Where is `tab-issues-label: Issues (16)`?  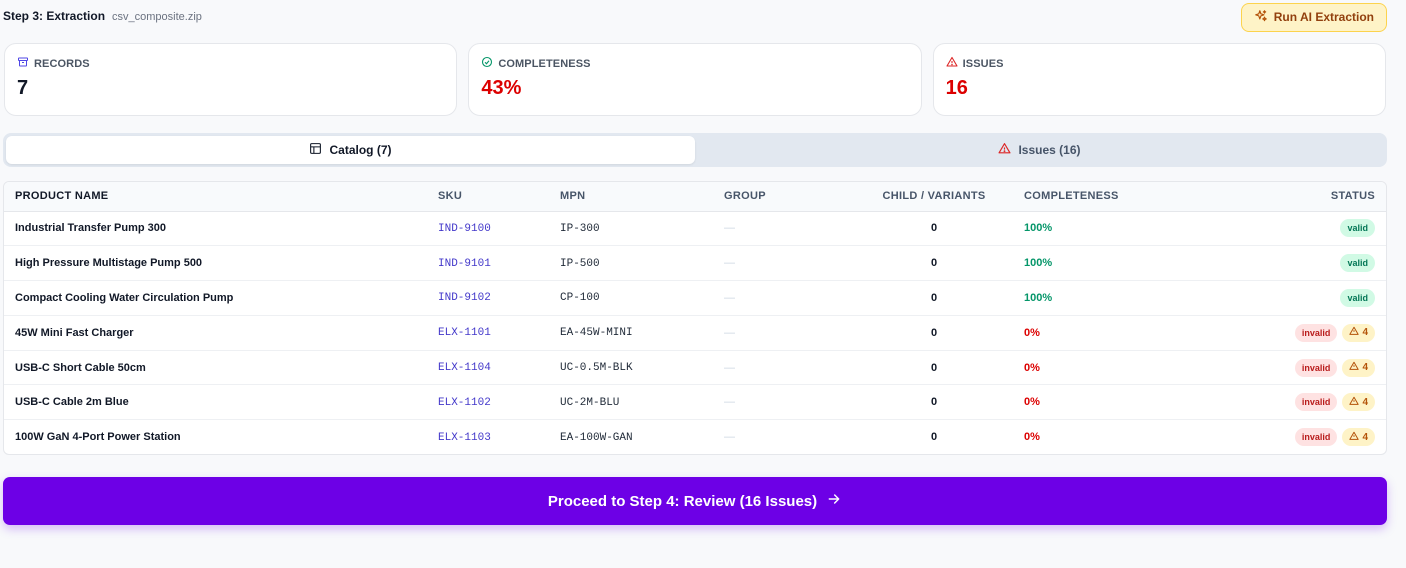
tab-issues-label: Issues (16) is located at coordinates (1049, 150).